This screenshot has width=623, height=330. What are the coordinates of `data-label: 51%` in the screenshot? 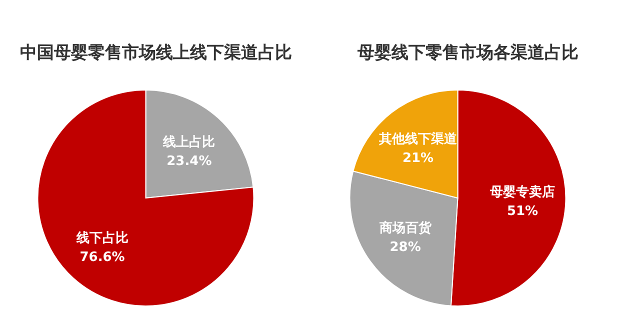 It's located at (522, 212).